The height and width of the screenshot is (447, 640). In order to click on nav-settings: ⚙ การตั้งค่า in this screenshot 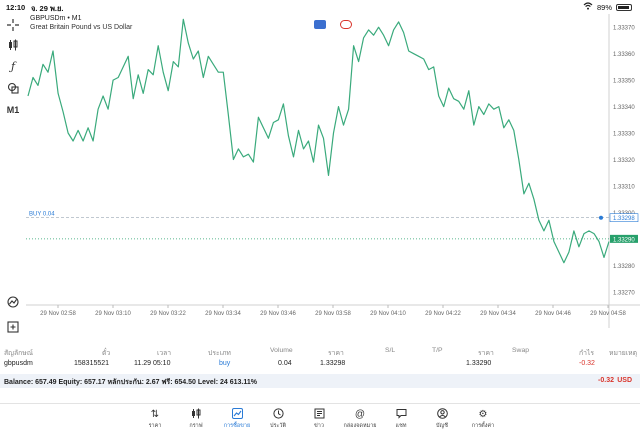, I will do `click(483, 419)`.